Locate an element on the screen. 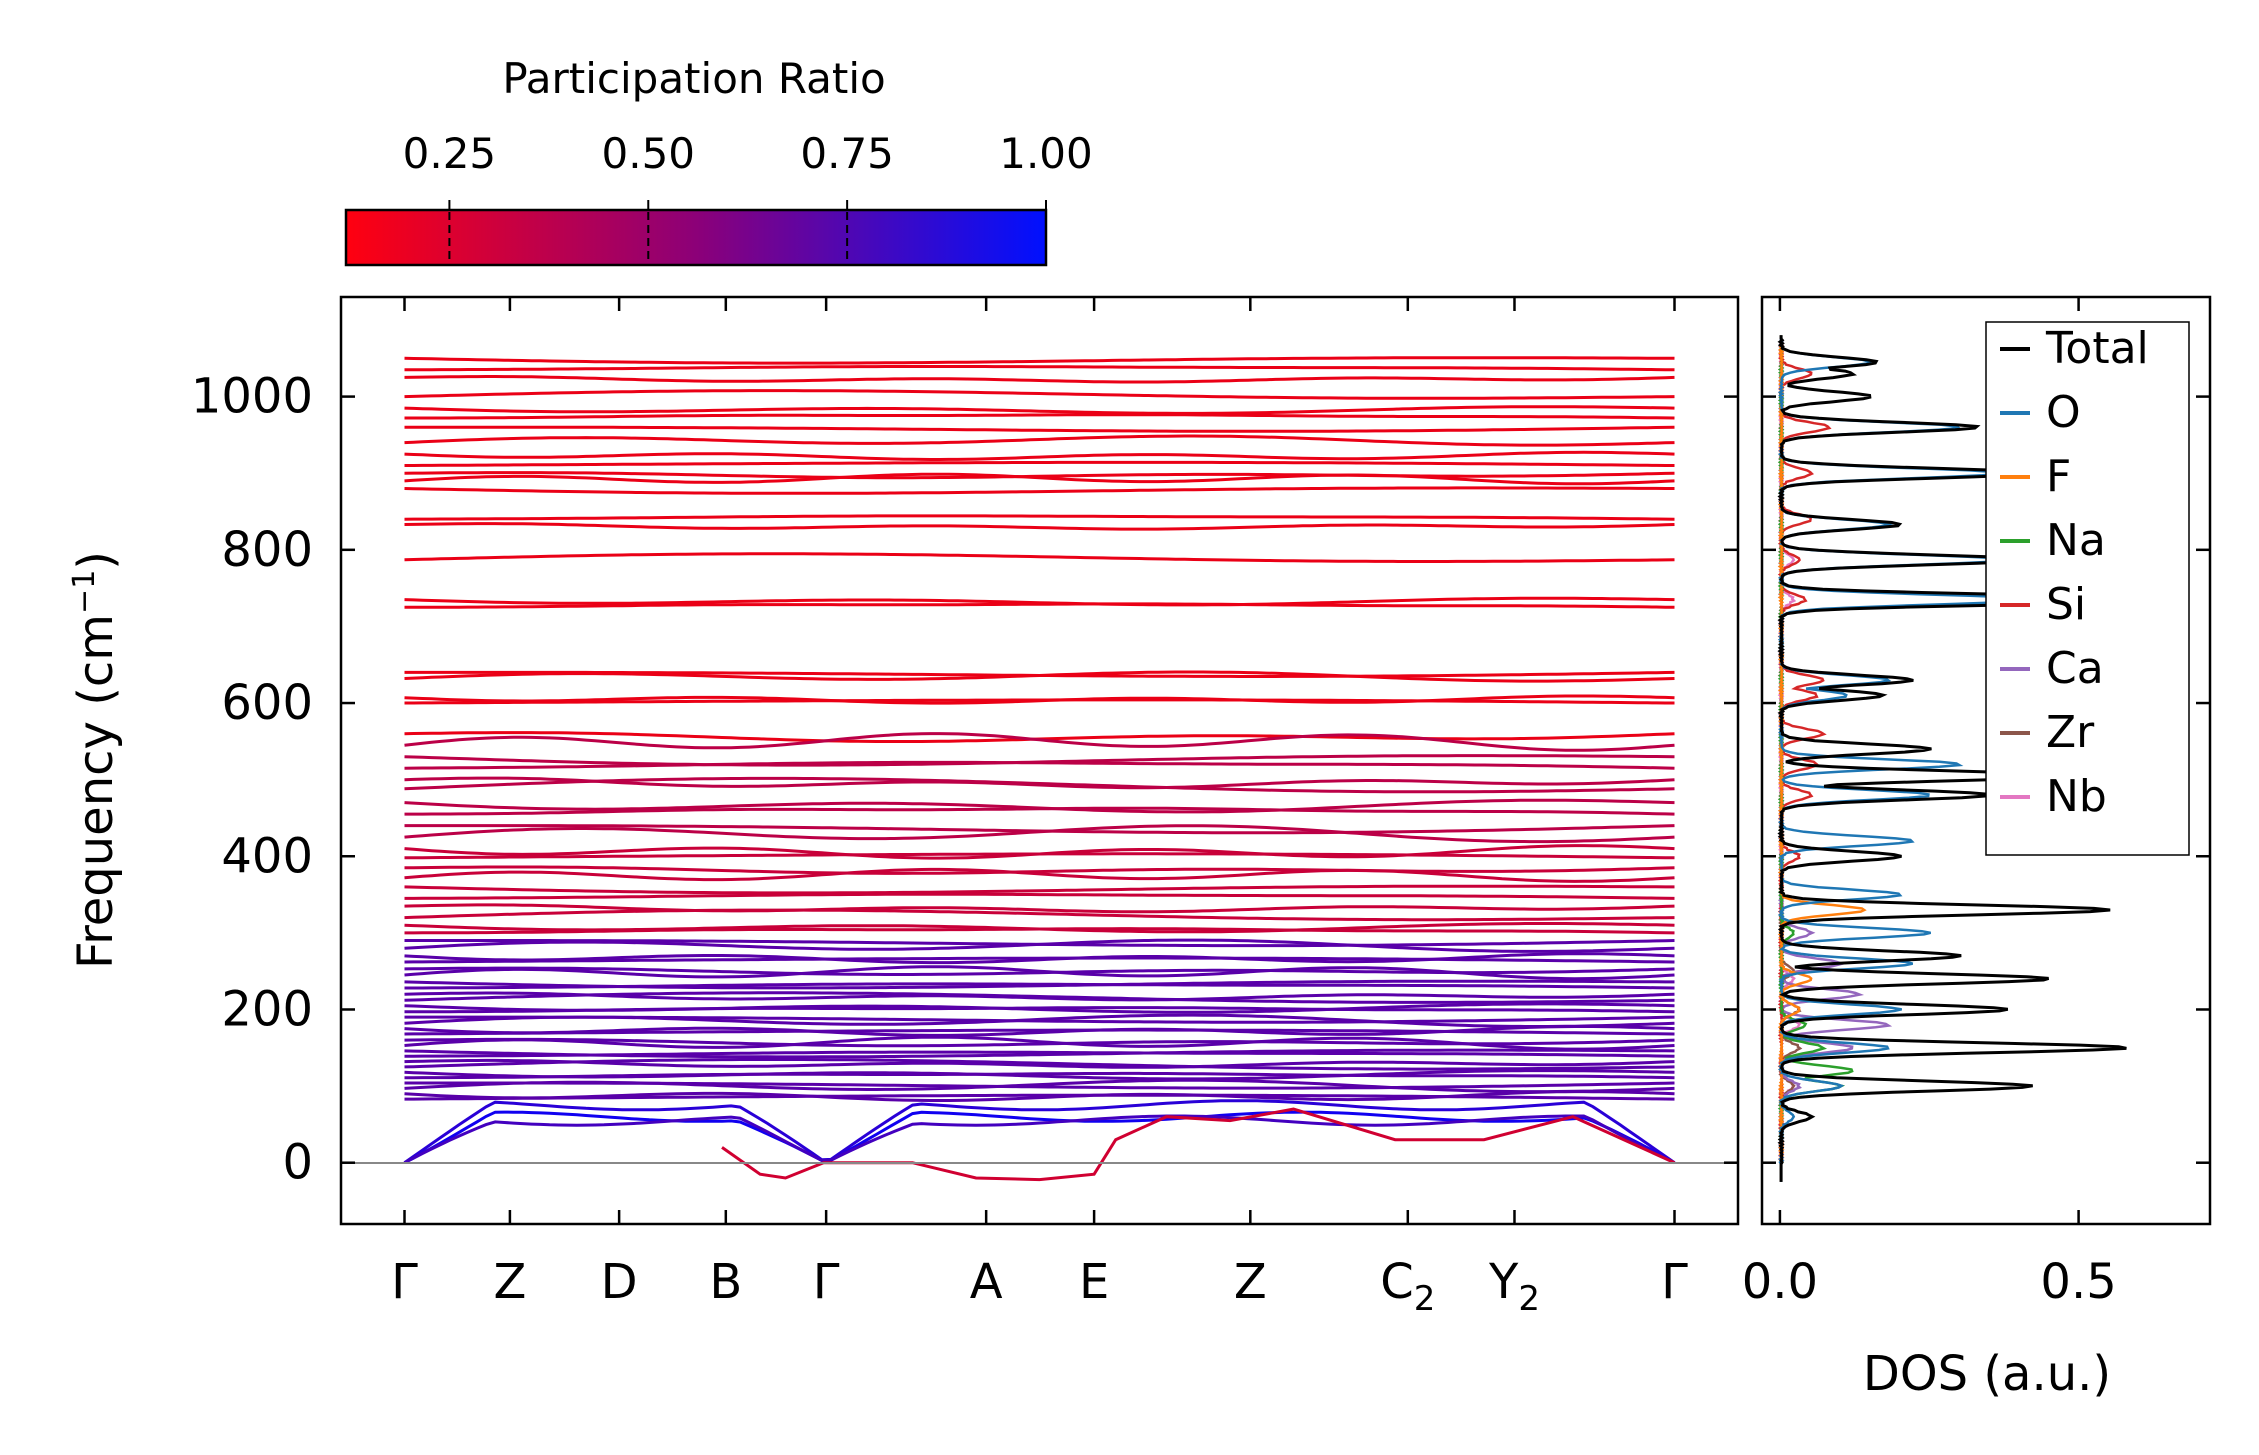 The image size is (2259, 1455). legend-label: Ca is located at coordinates (2075, 668).